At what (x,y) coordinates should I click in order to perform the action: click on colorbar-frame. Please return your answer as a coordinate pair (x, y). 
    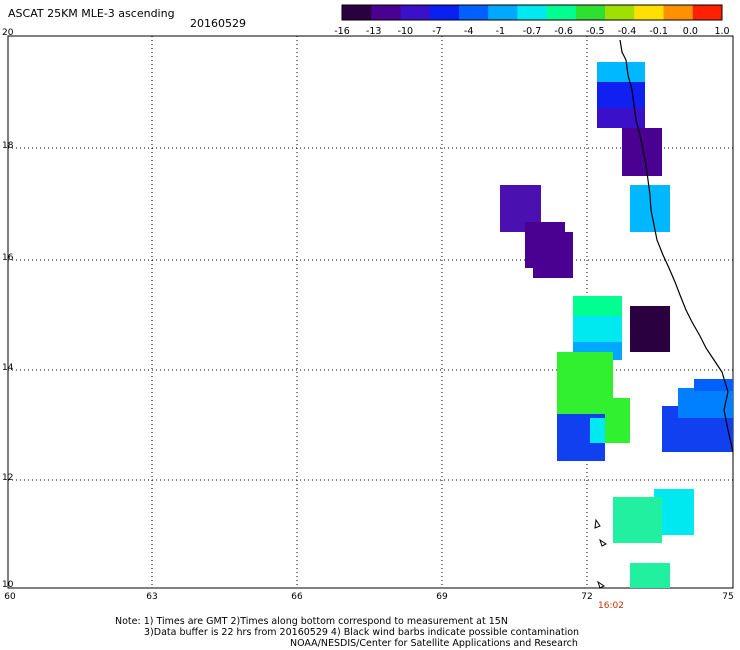
    Looking at the image, I should click on (532, 12).